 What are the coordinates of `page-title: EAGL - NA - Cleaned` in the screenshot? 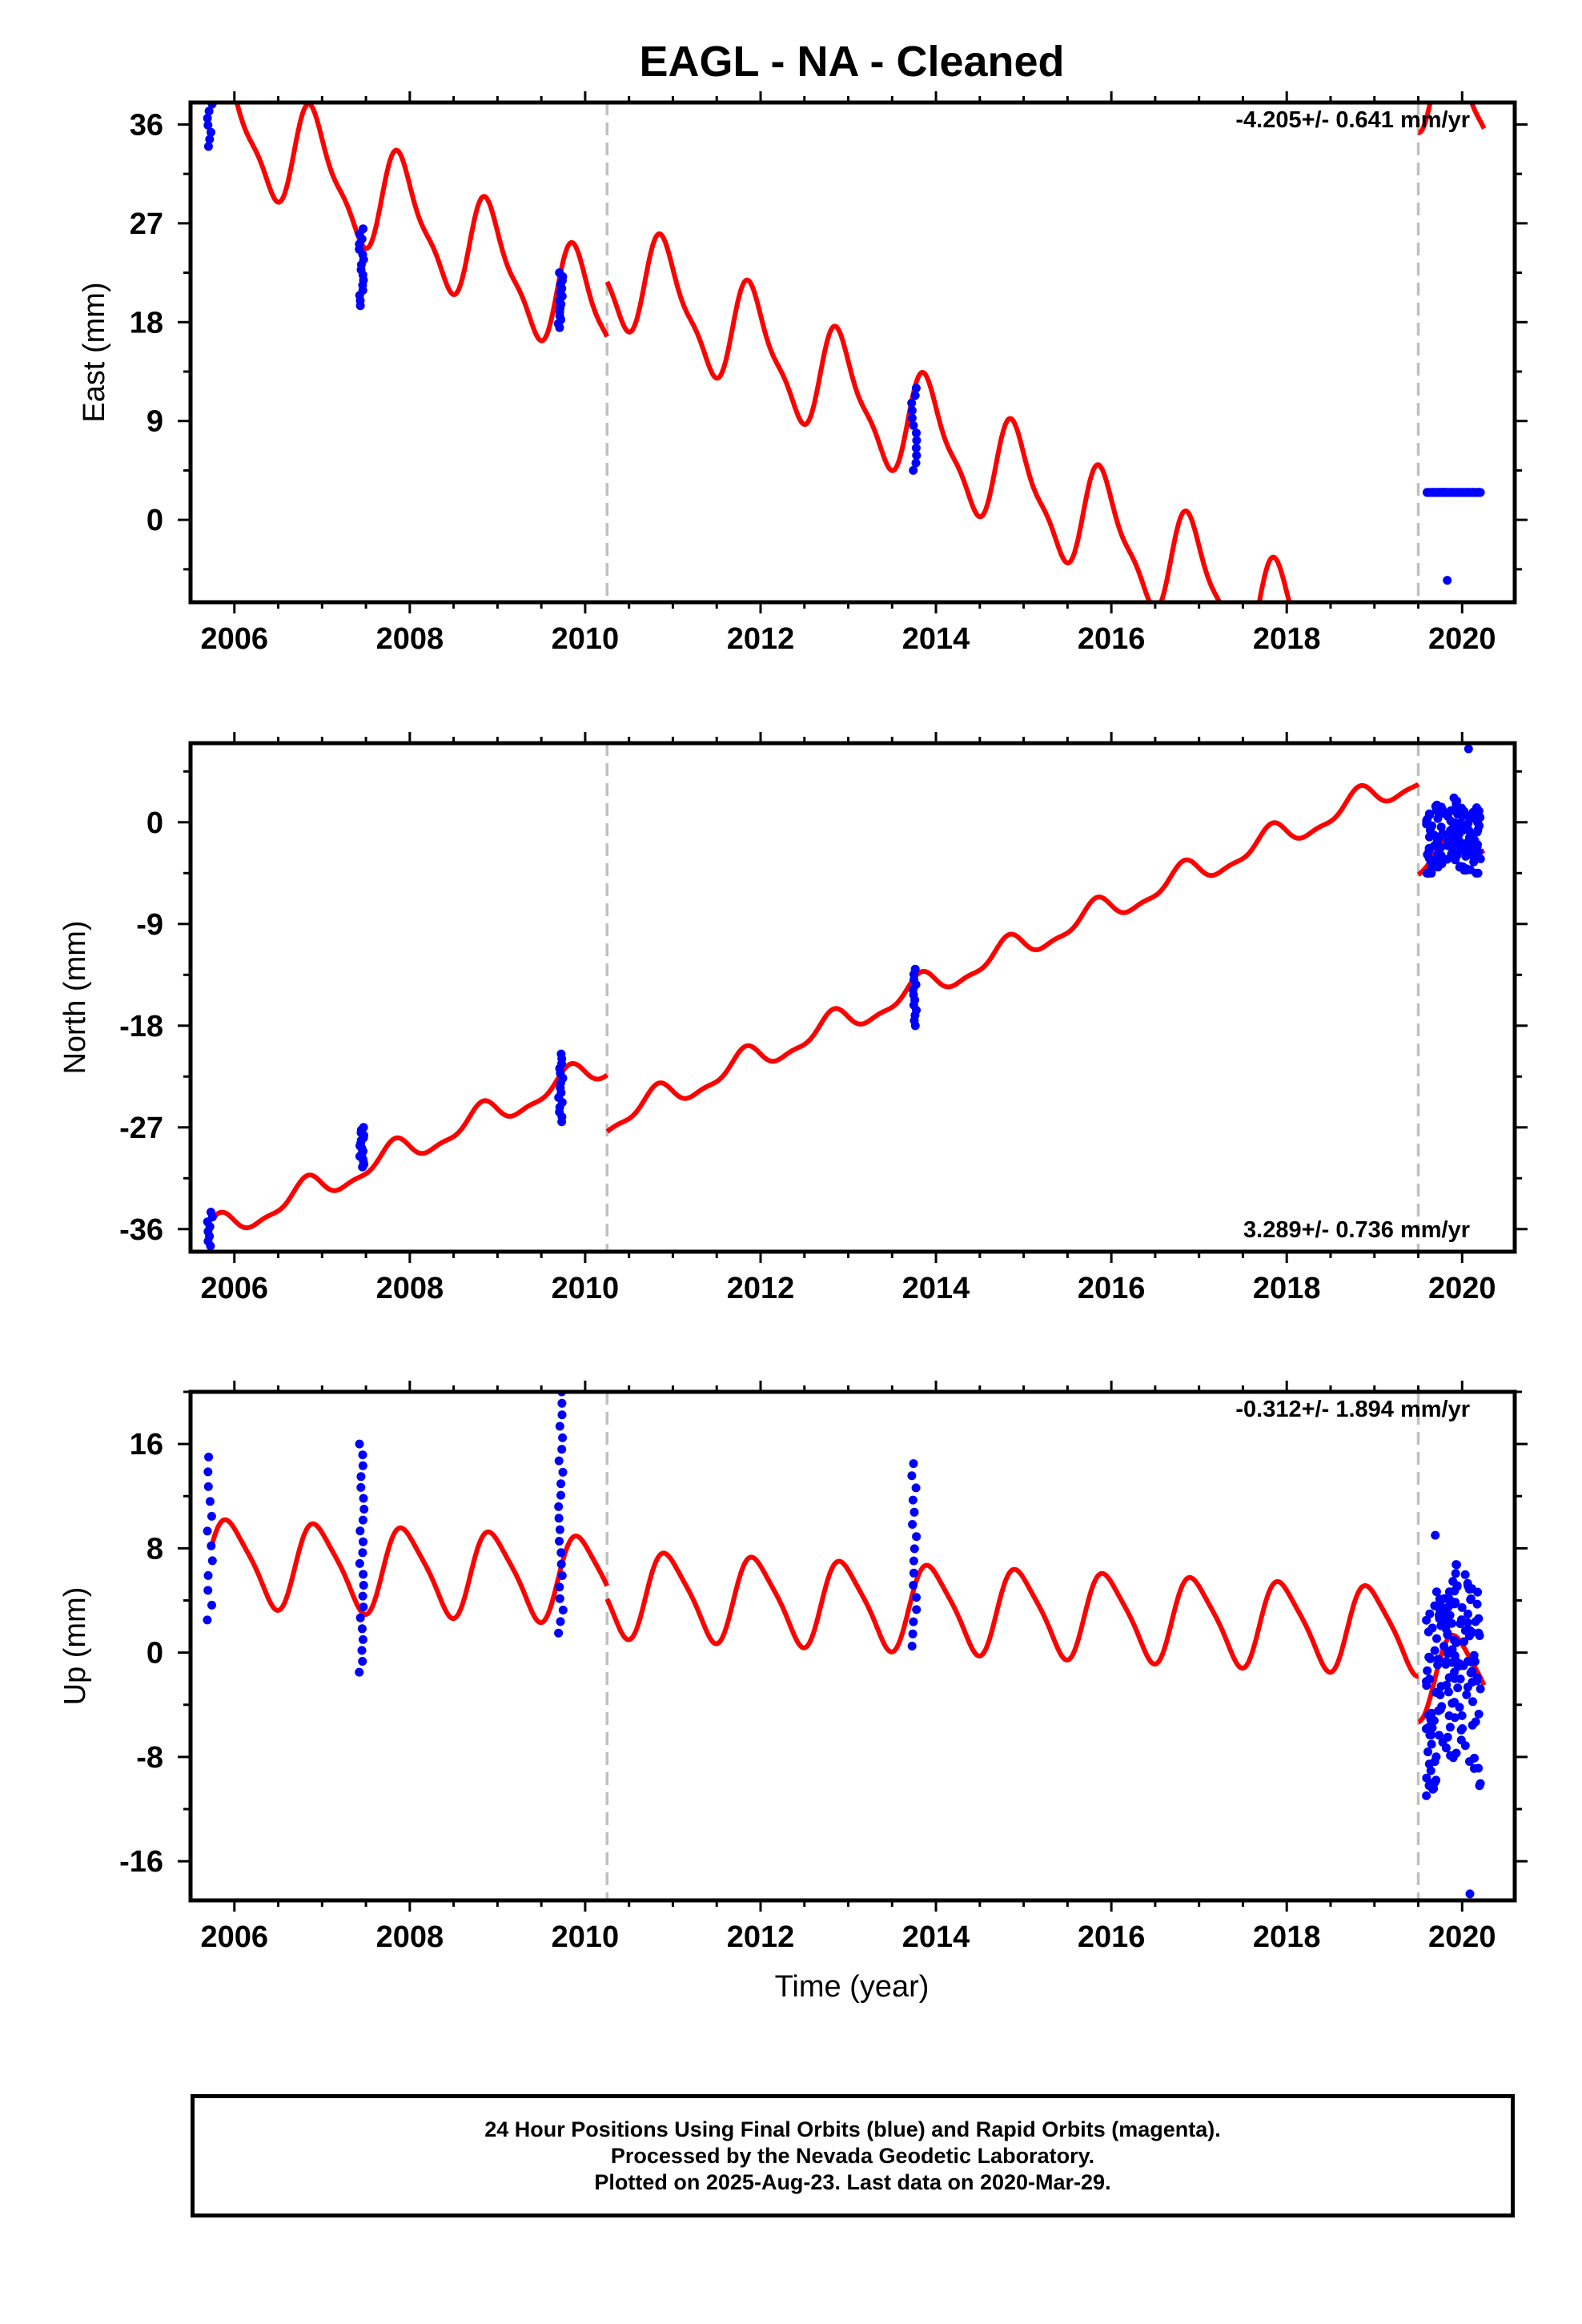 It's located at (851, 62).